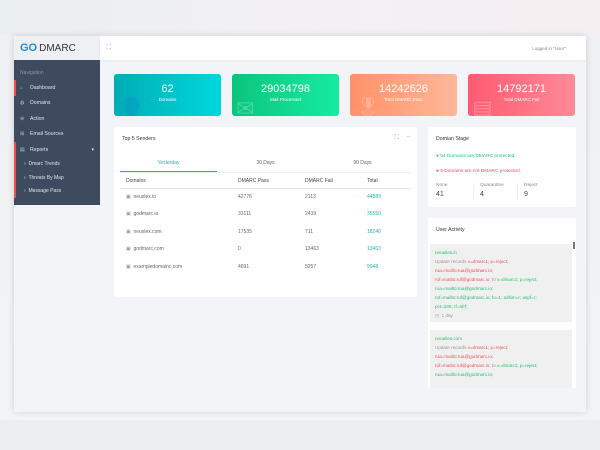  What do you see at coordinates (44, 164) in the screenshot?
I see `label: Dmarc Trends` at bounding box center [44, 164].